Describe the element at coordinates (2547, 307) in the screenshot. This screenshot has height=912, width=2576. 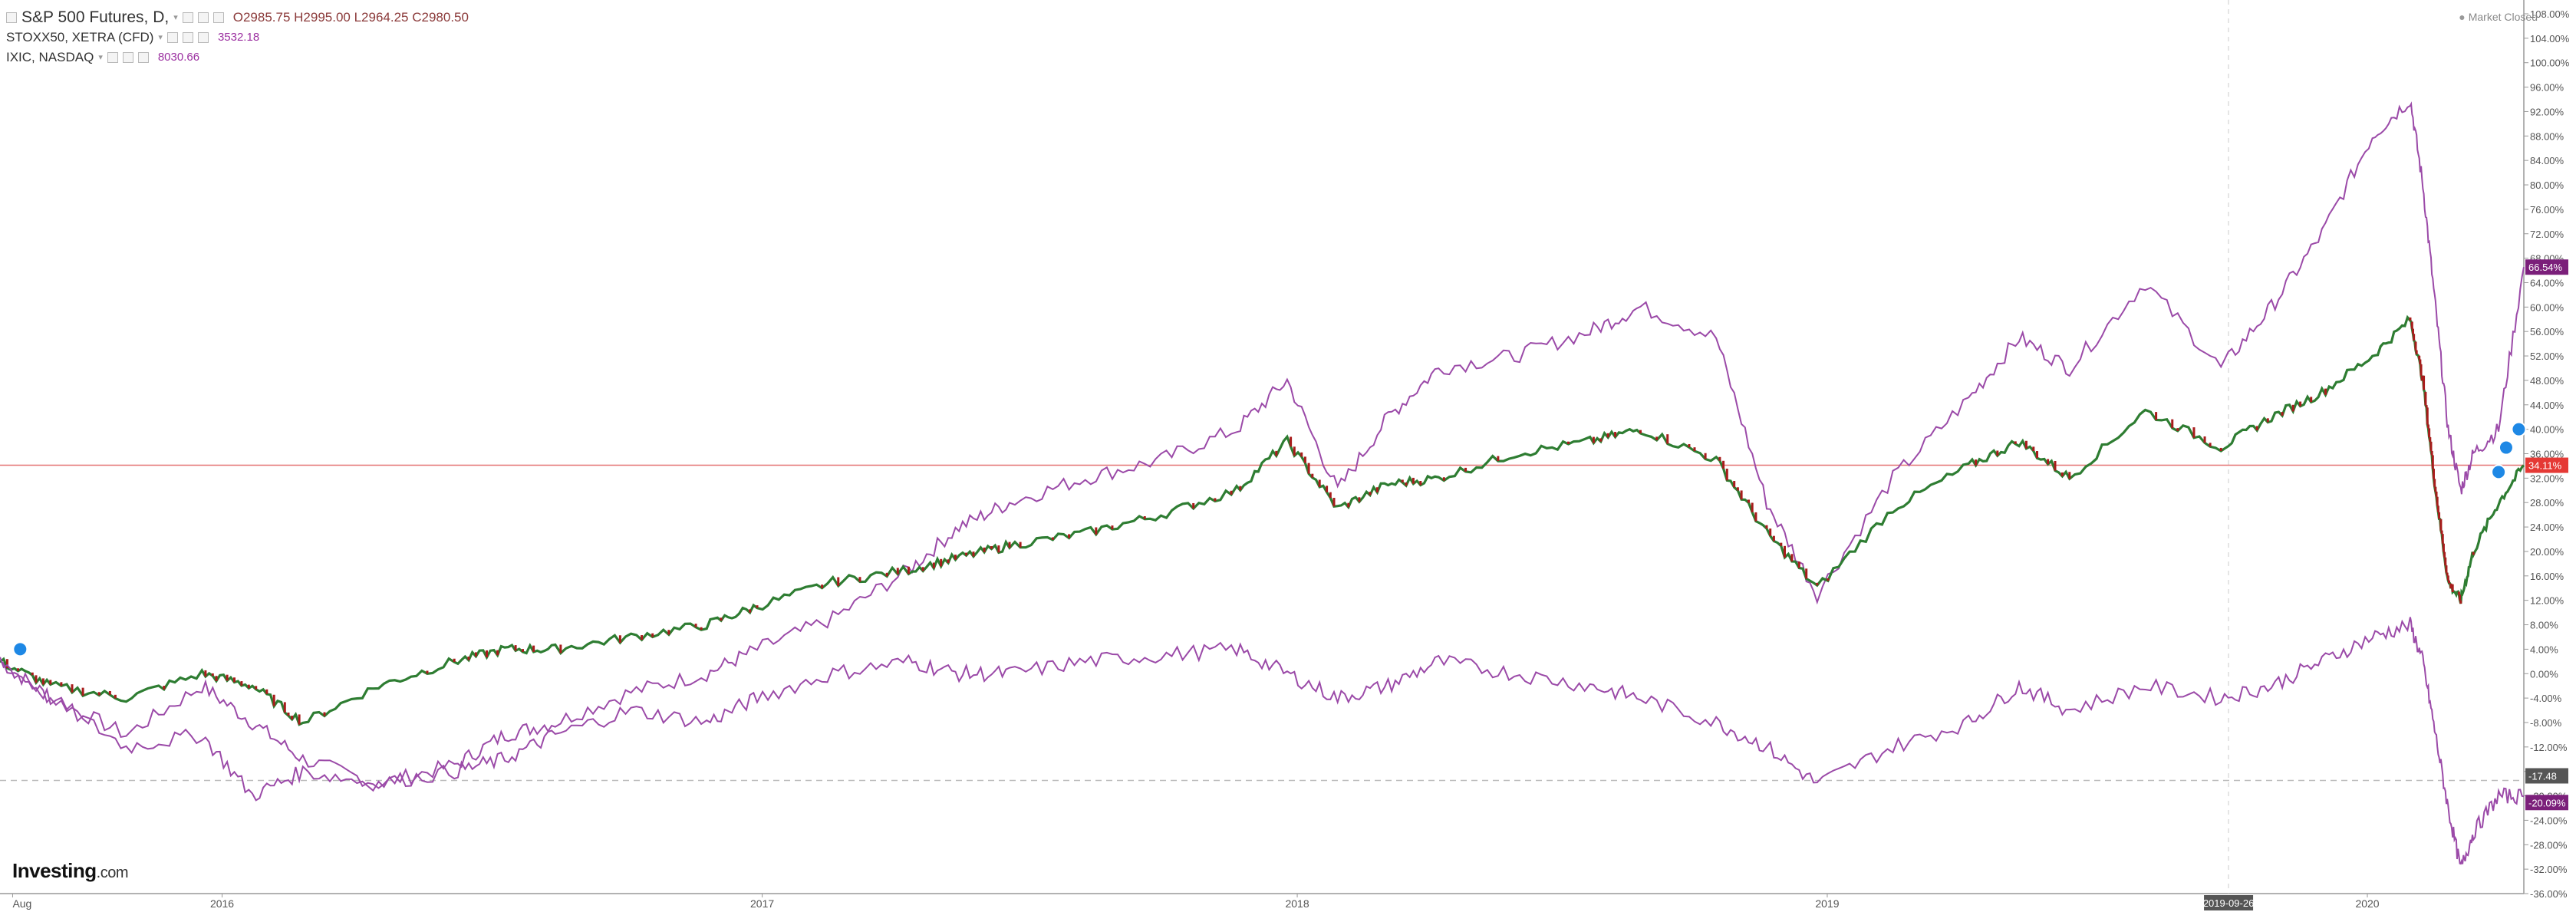
I see `y-tick-label: 60.00%` at that location.